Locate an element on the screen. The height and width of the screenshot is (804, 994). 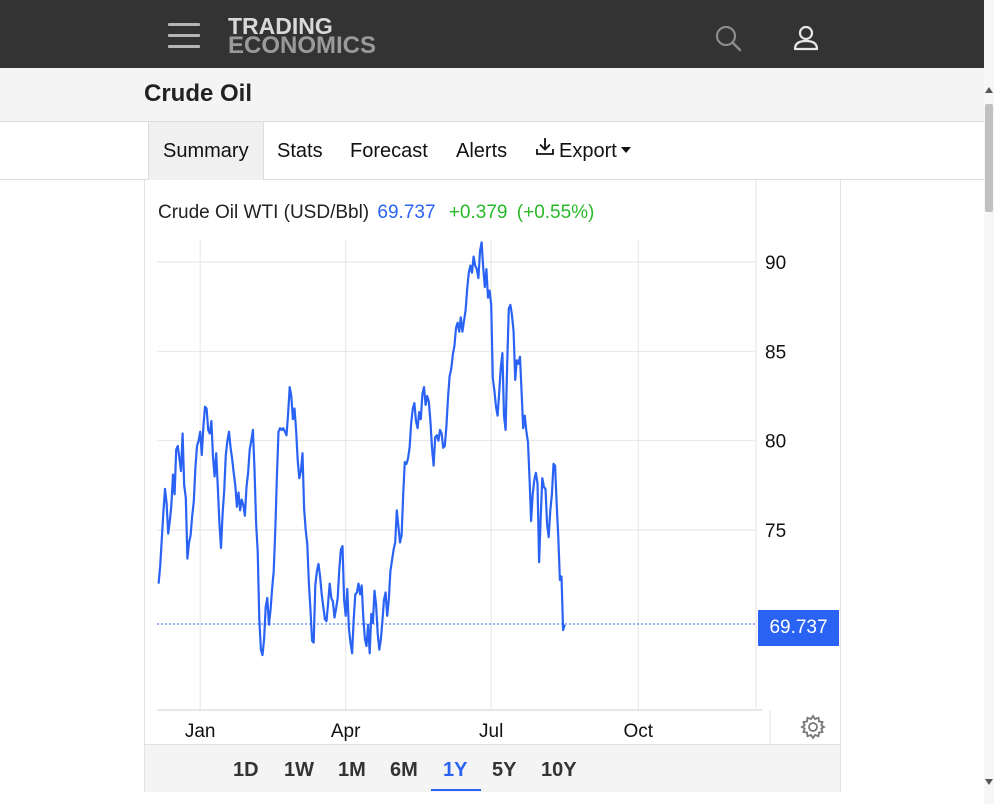
tab-alerts: Alerts is located at coordinates (482, 151).